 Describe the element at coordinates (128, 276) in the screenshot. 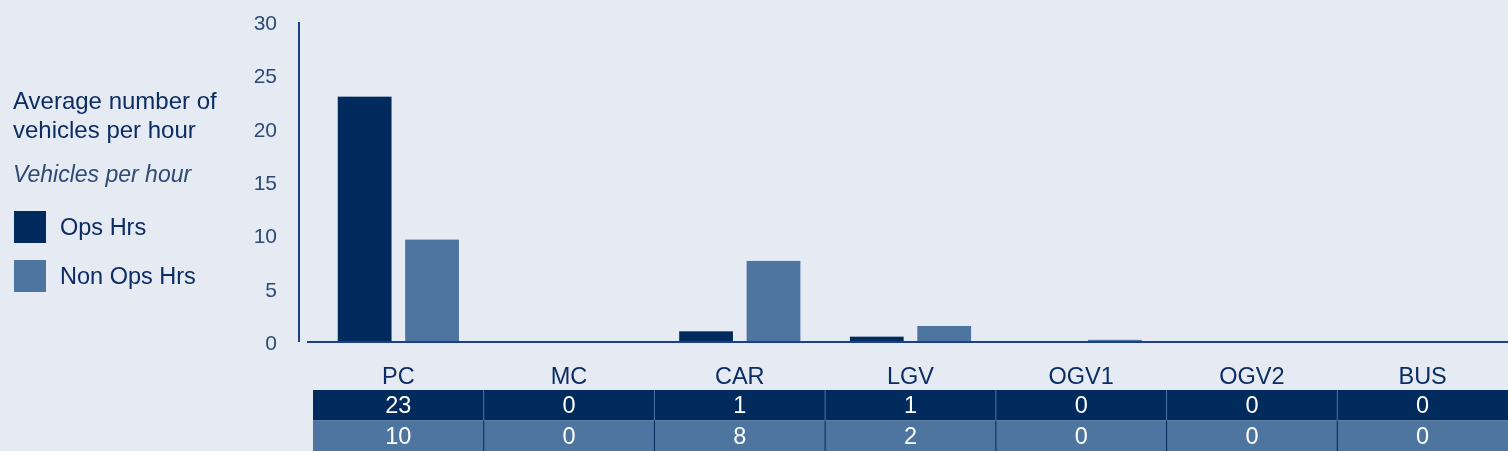

I see `legend-label: Non Ops Hrs` at that location.